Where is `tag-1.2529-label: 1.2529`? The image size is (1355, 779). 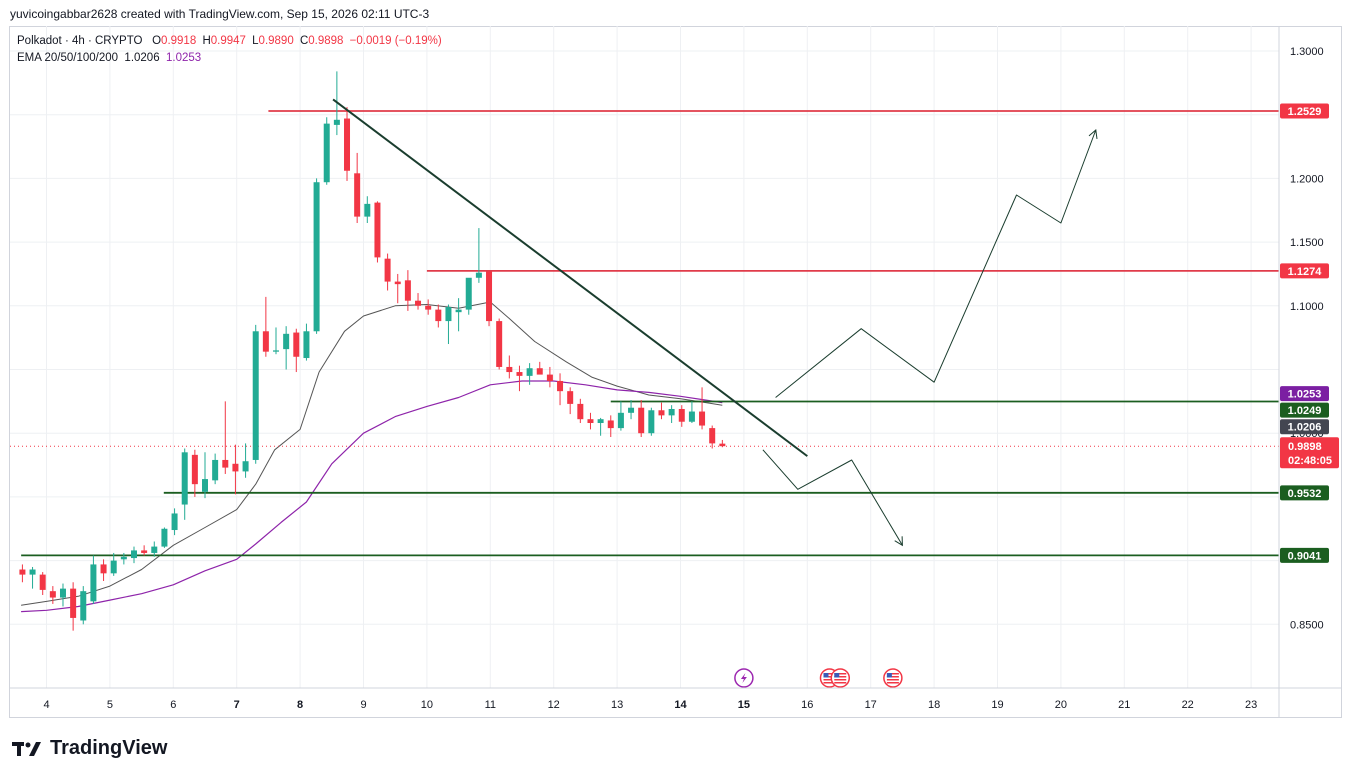 tag-1.2529-label: 1.2529 is located at coordinates (1305, 112).